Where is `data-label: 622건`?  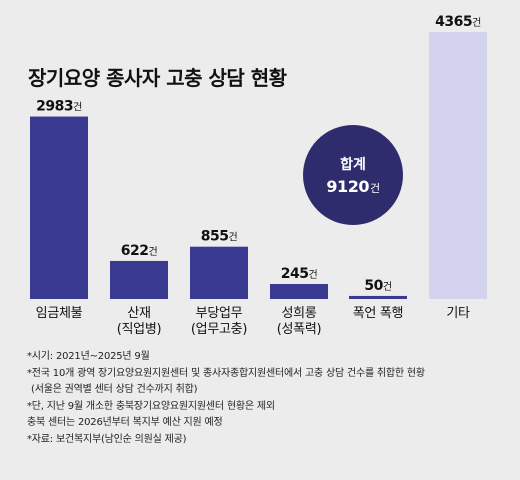
data-label: 622건 is located at coordinates (139, 251).